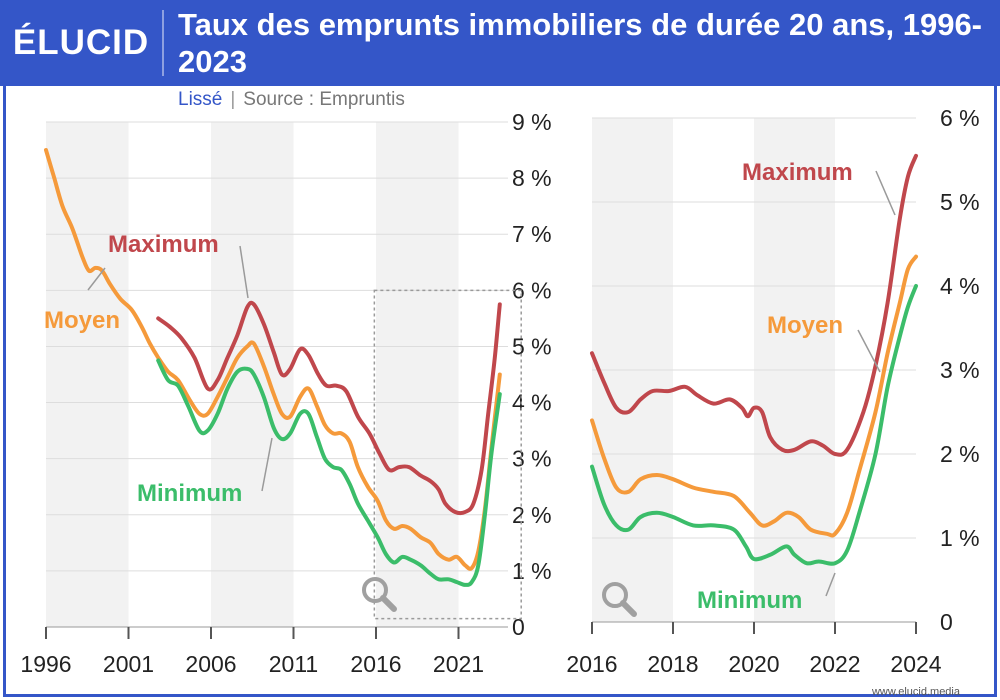 The image size is (1000, 700). I want to click on x-tick-label: 2006, so click(210, 664).